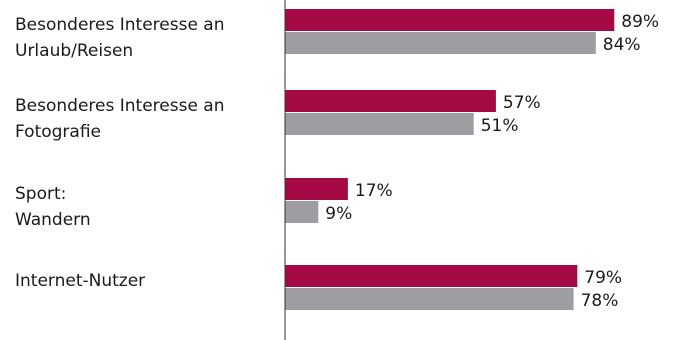  What do you see at coordinates (338, 214) in the screenshot?
I see `value-label: 9%` at bounding box center [338, 214].